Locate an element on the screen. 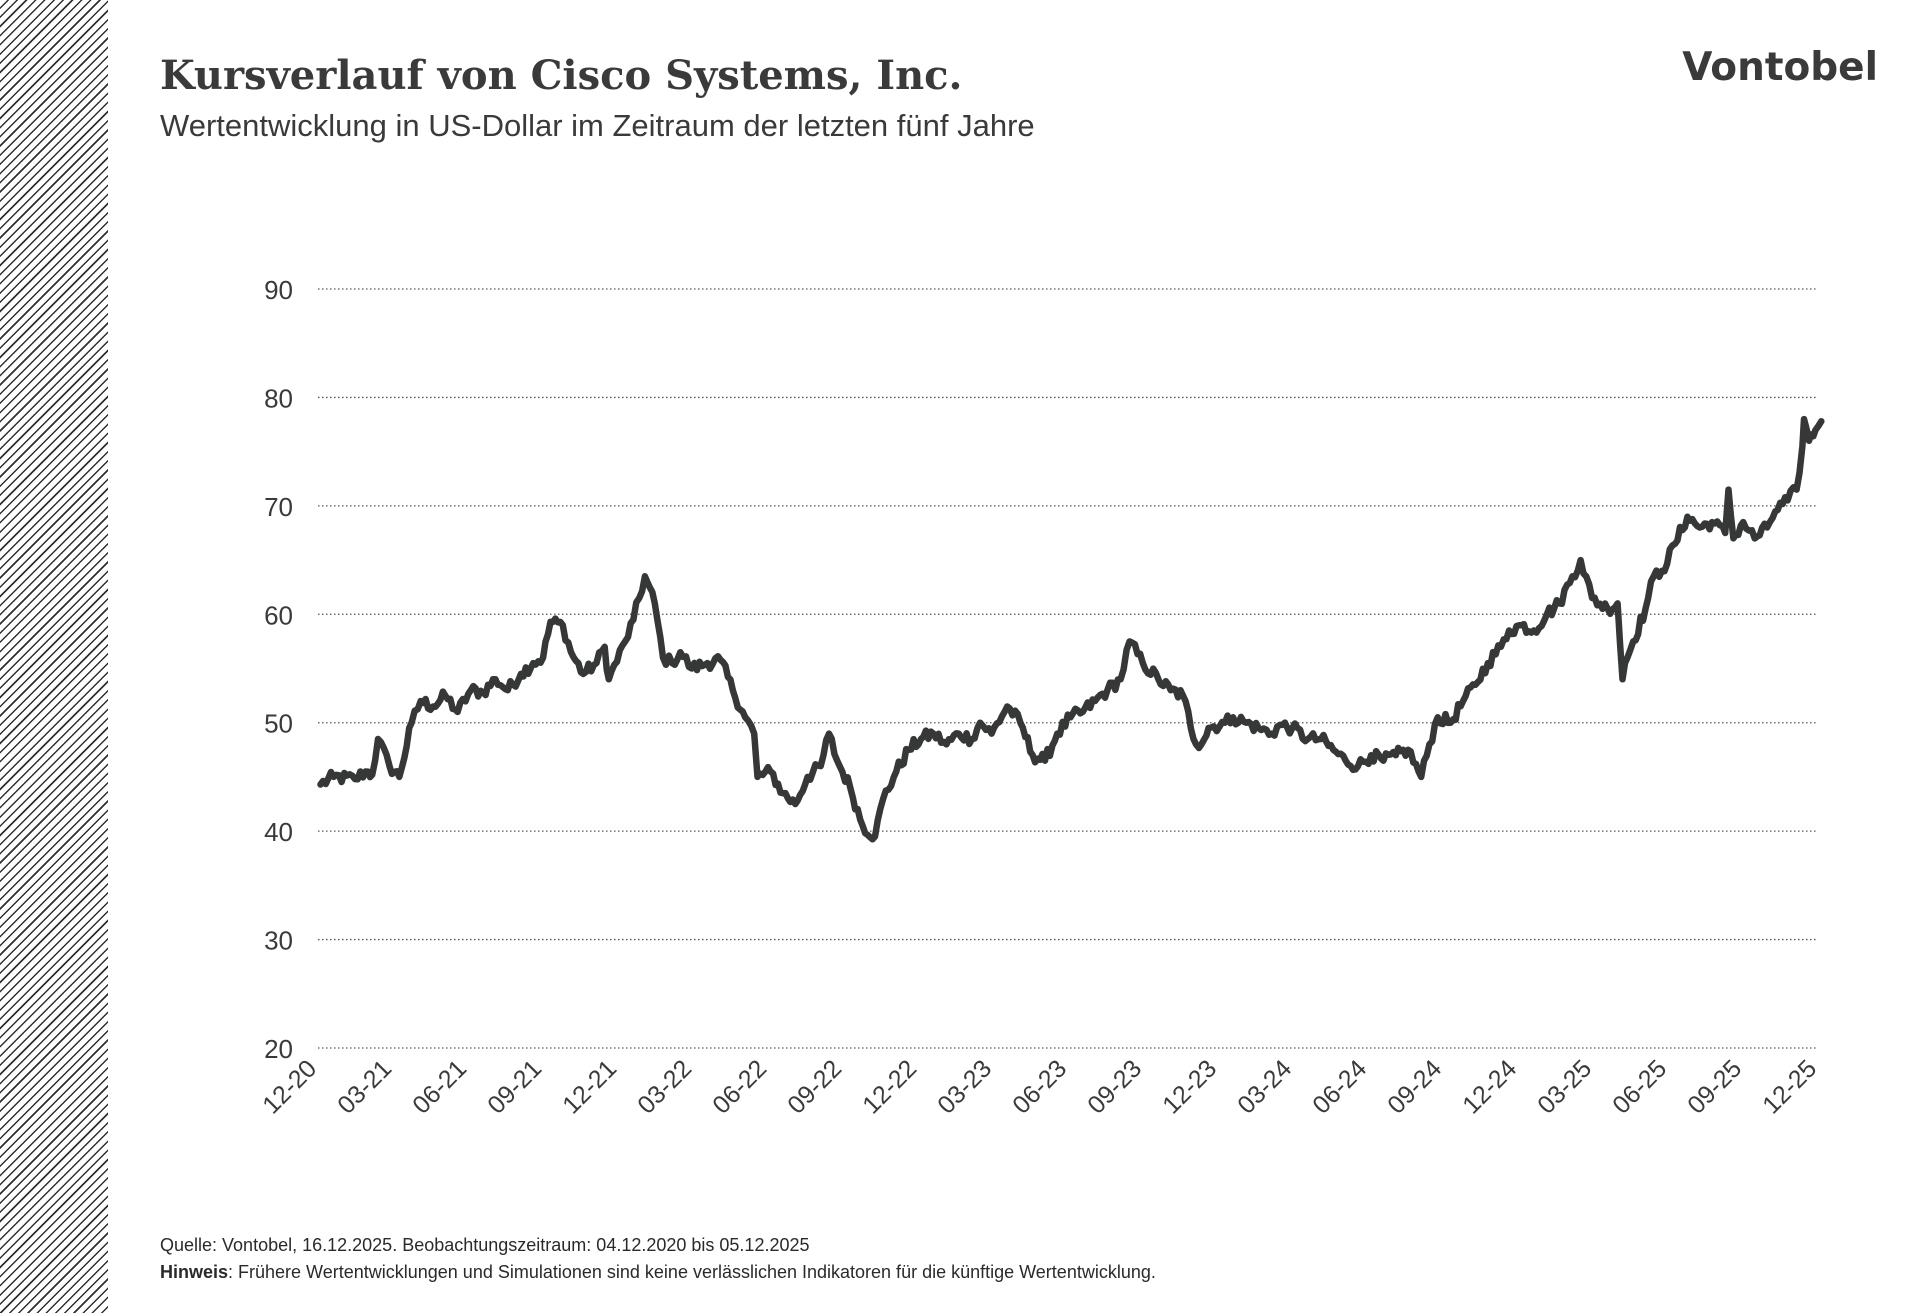  hatched-side-band is located at coordinates (54, 656).